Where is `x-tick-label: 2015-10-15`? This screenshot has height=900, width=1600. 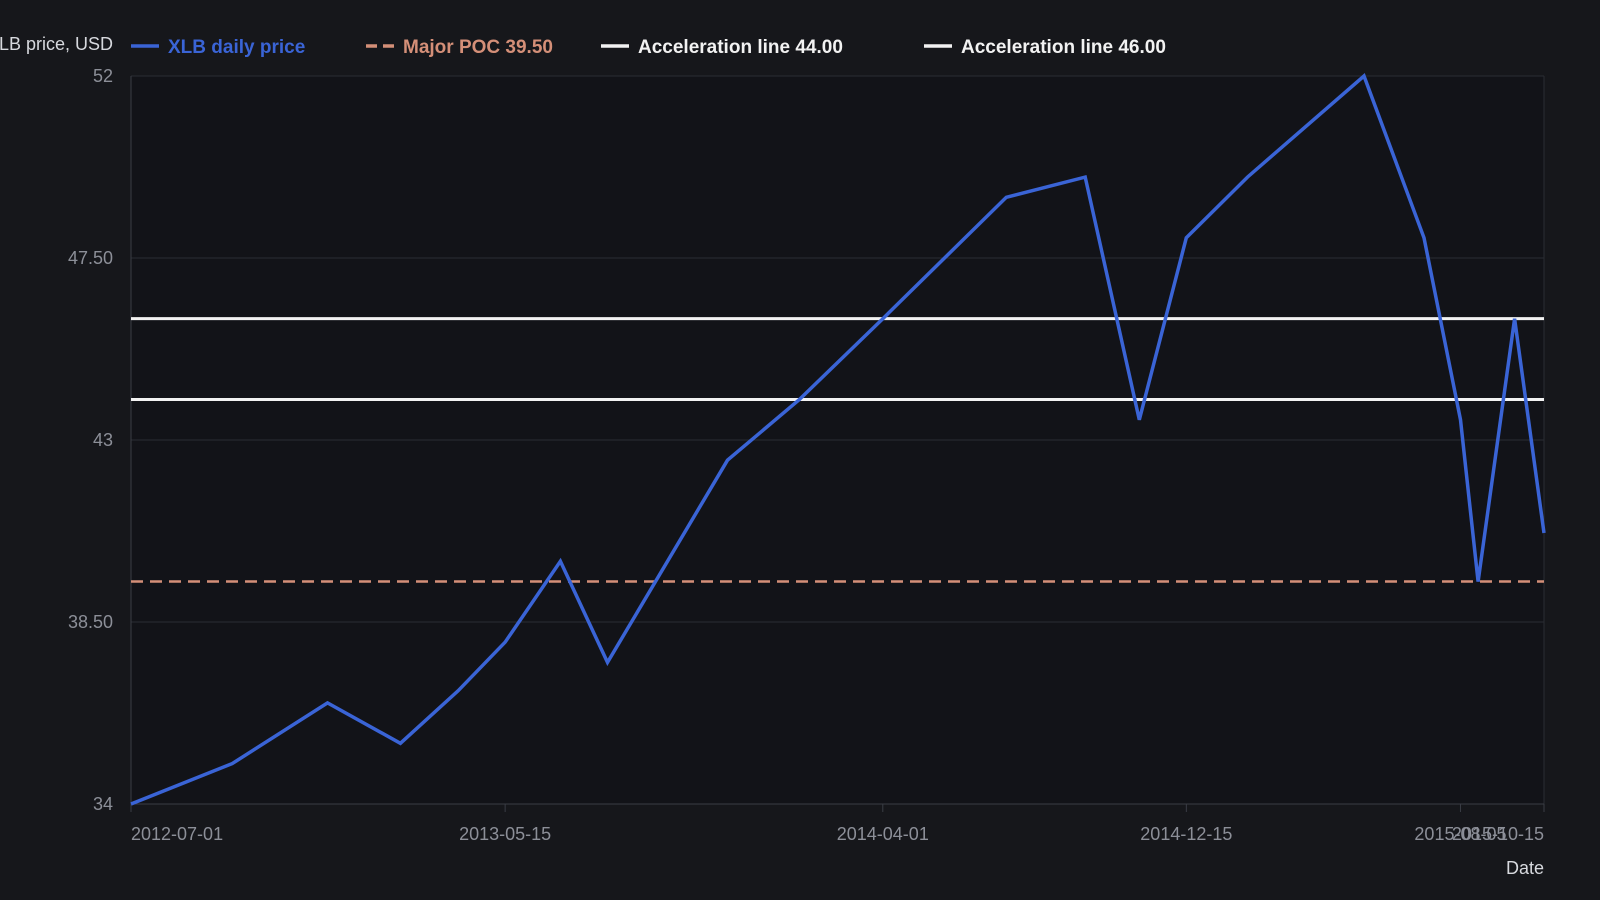
x-tick-label: 2015-10-15 is located at coordinates (1498, 834).